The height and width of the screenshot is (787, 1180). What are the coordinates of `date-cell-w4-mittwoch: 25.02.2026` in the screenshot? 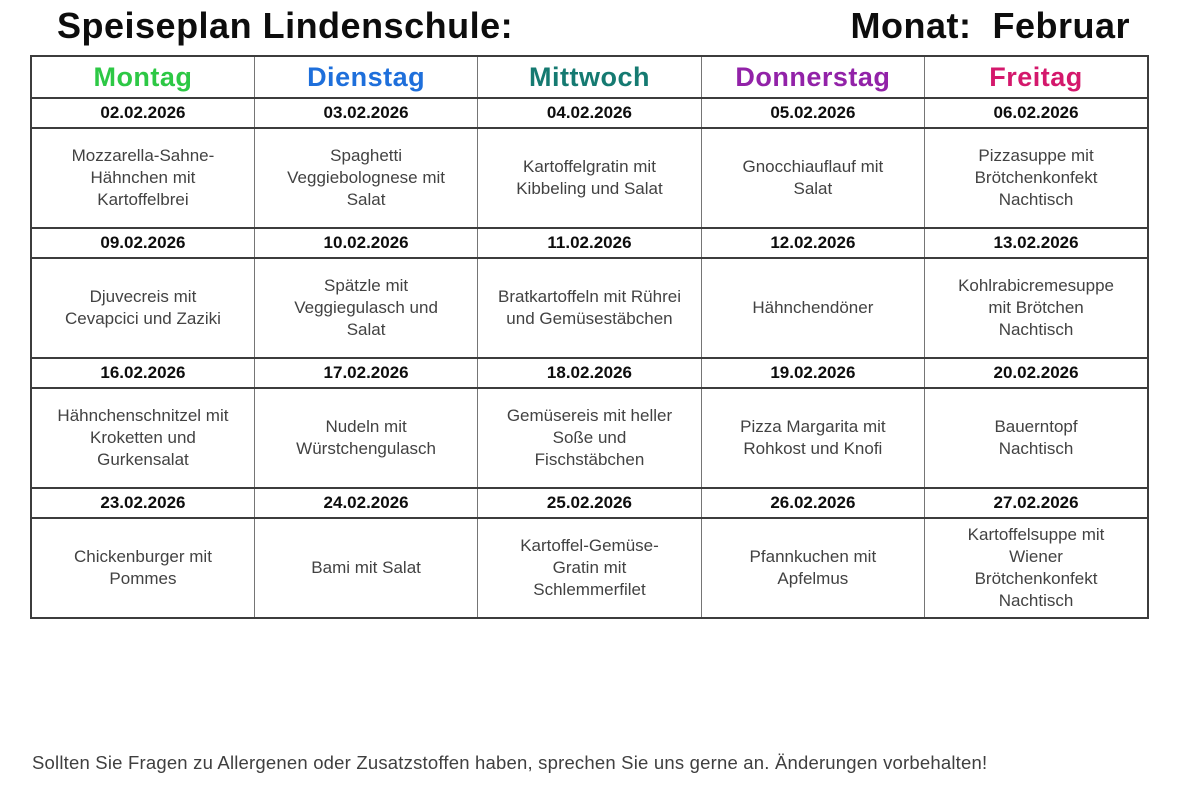 It's located at (589, 503).